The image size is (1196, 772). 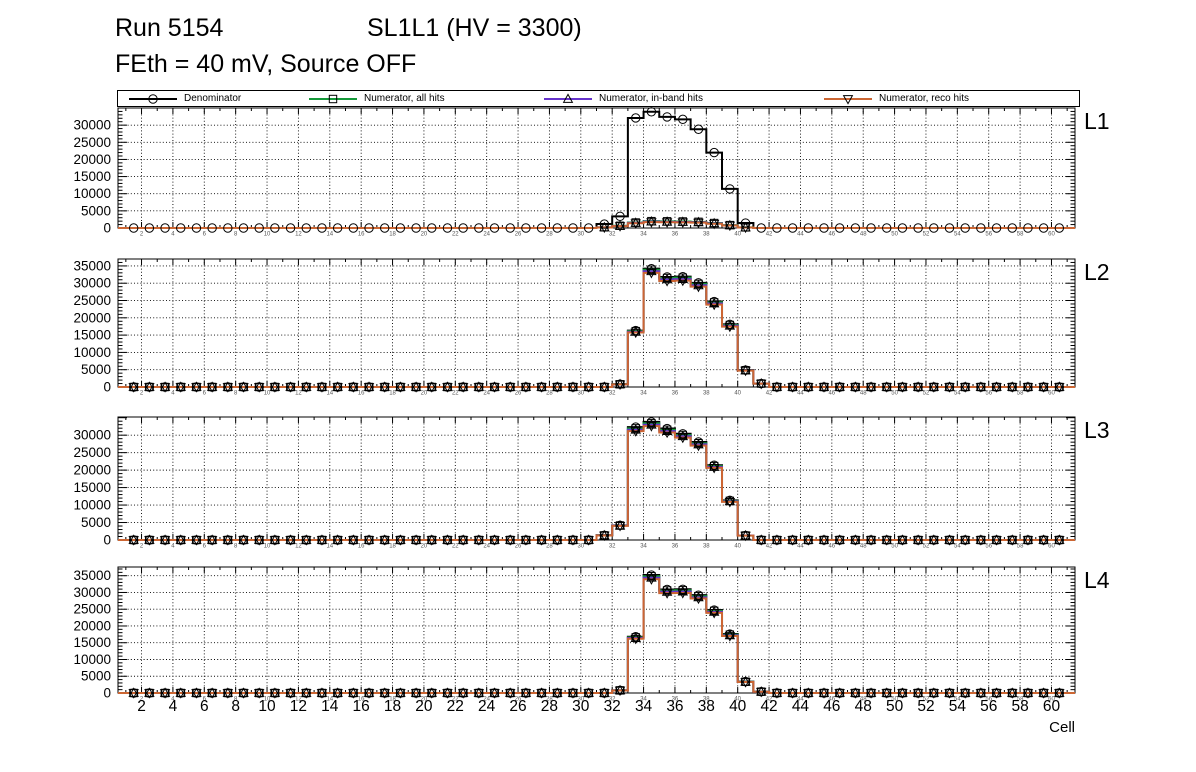 I want to click on y-tick-label: 25000, so click(x=92, y=609).